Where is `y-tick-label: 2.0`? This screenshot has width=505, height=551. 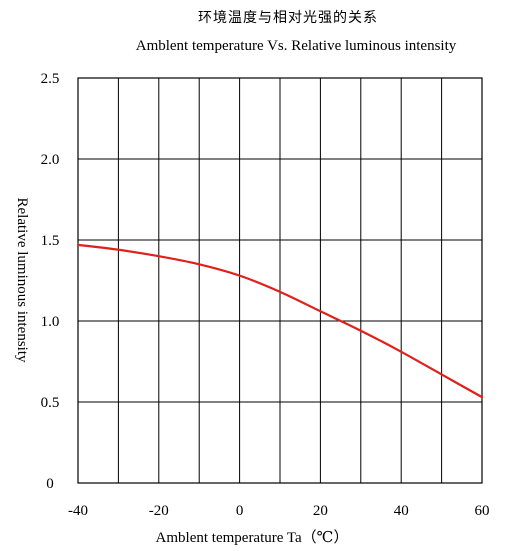
y-tick-label: 2.0 is located at coordinates (50, 160).